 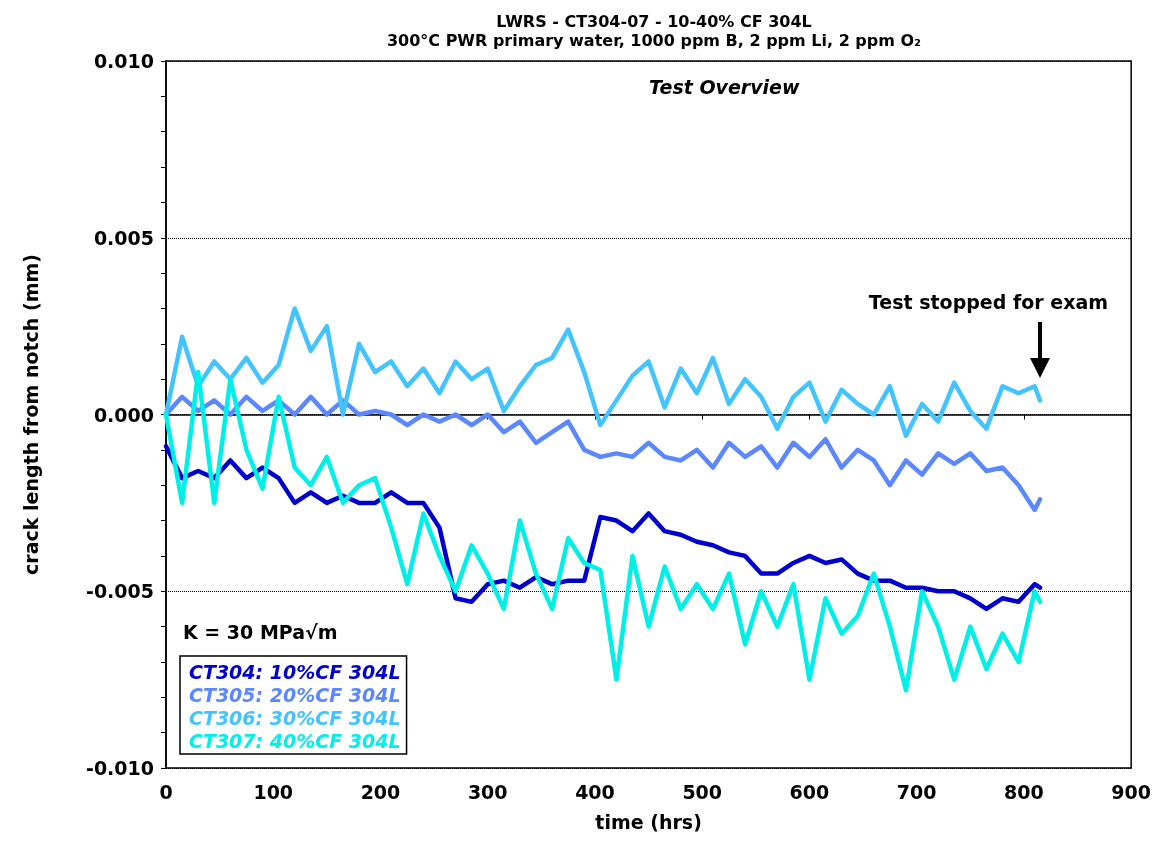 What do you see at coordinates (988, 301) in the screenshot?
I see `annotation: Test stopped for exam` at bounding box center [988, 301].